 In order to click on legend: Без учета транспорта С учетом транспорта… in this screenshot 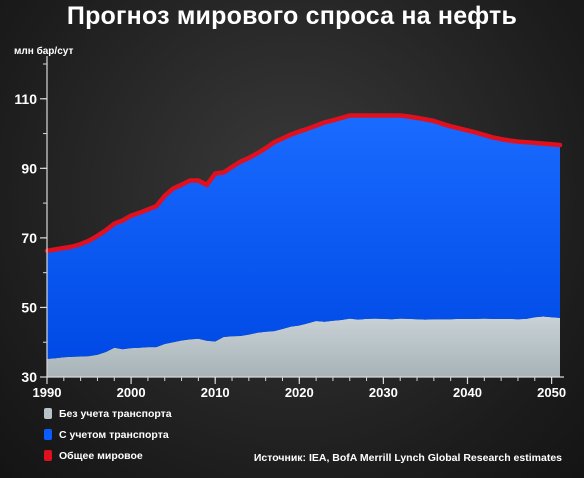, I will do `click(108, 434)`.